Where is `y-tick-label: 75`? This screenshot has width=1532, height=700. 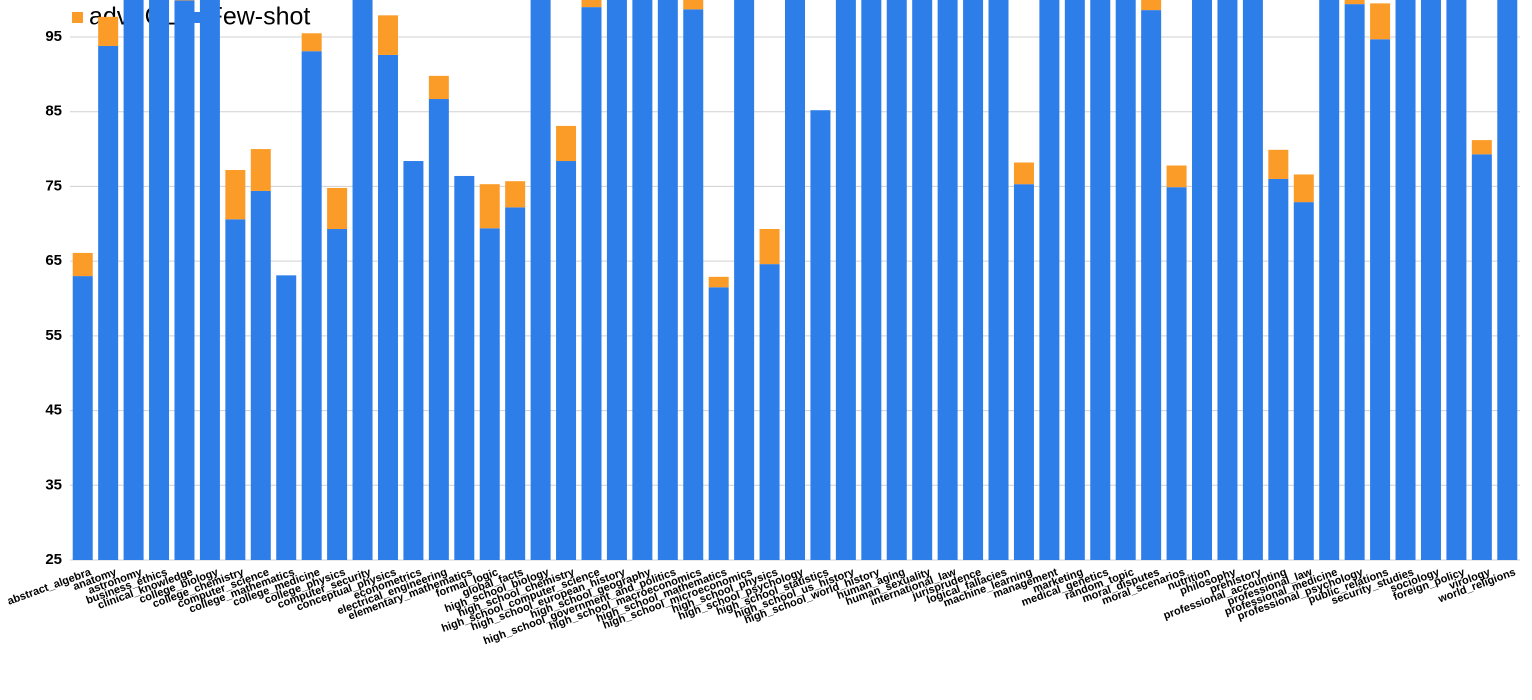 y-tick-label: 75 is located at coordinates (53, 185).